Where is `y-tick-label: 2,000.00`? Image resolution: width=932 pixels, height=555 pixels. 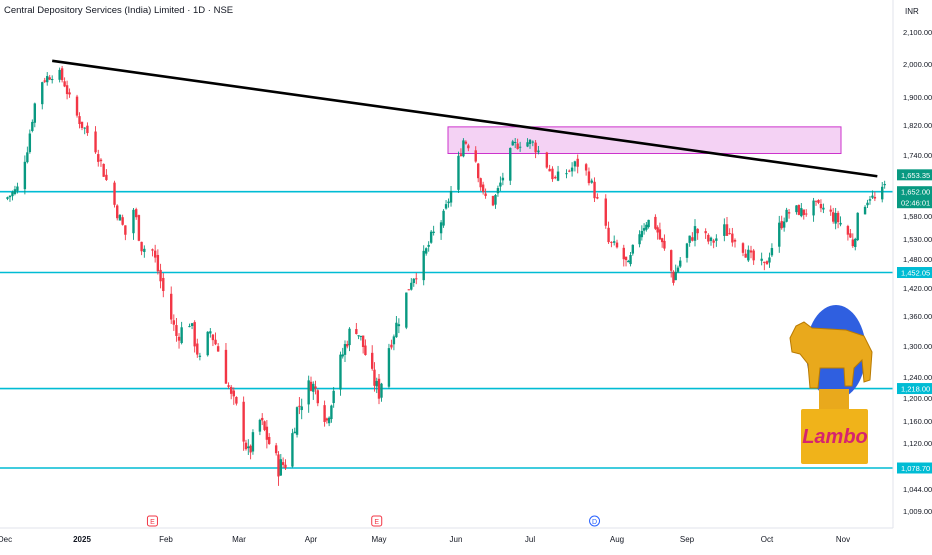 y-tick-label: 2,000.00 is located at coordinates (917, 64).